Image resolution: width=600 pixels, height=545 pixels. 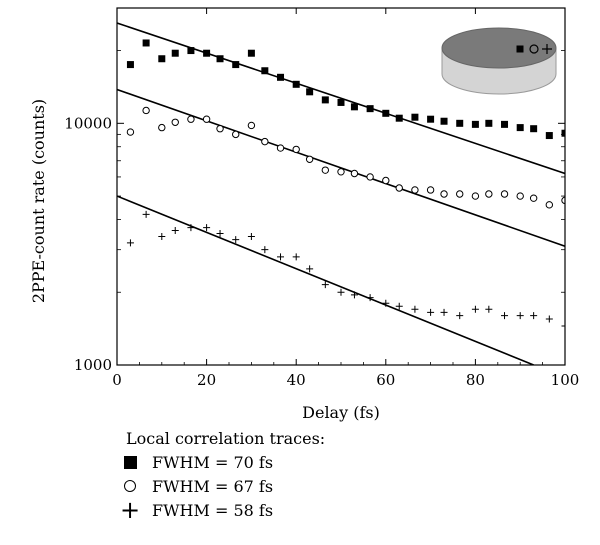 What do you see at coordinates (296, 380) in the screenshot?
I see `x-tick-label: 40` at bounding box center [296, 380].